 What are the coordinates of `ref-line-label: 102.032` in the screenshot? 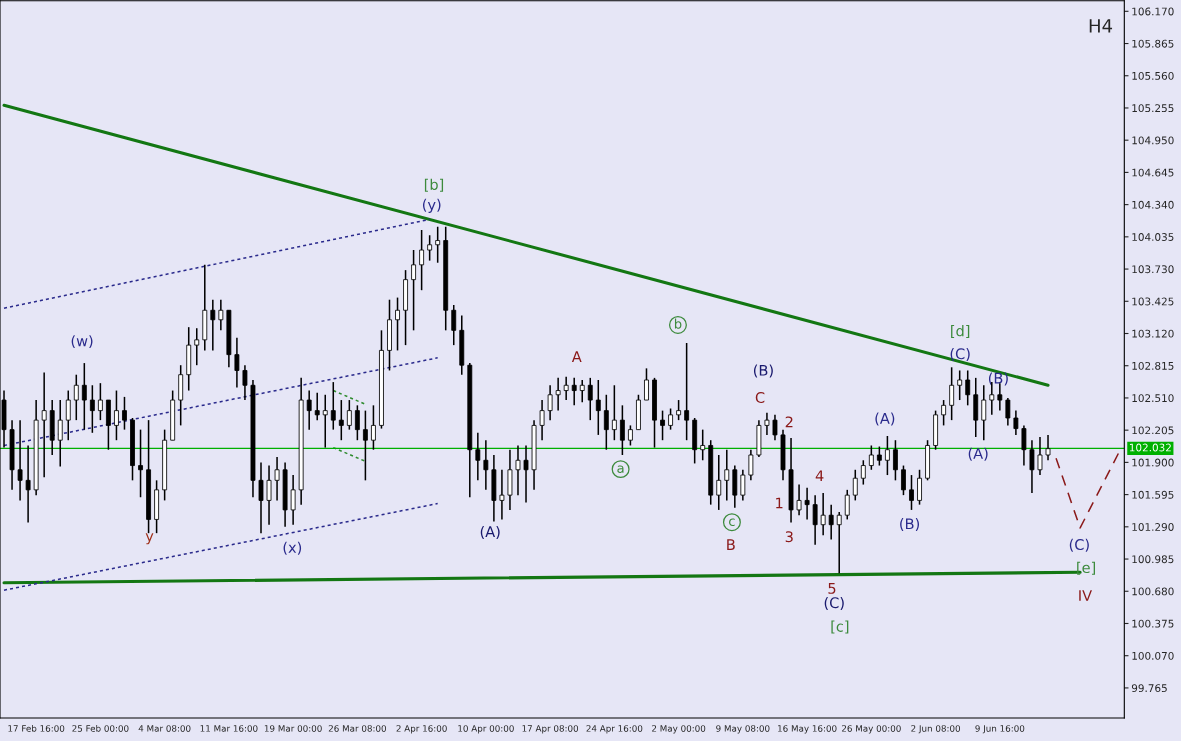 It's located at (1150, 447).